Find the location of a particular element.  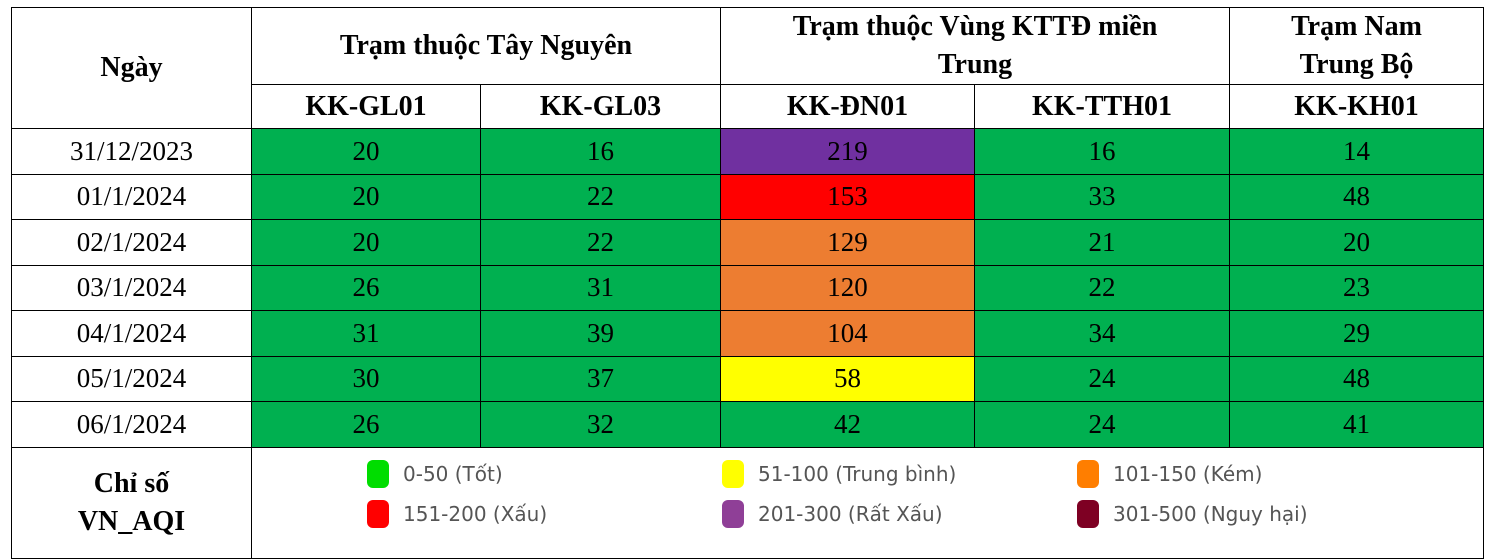

aqi-value-cell: 41 is located at coordinates (1357, 424).